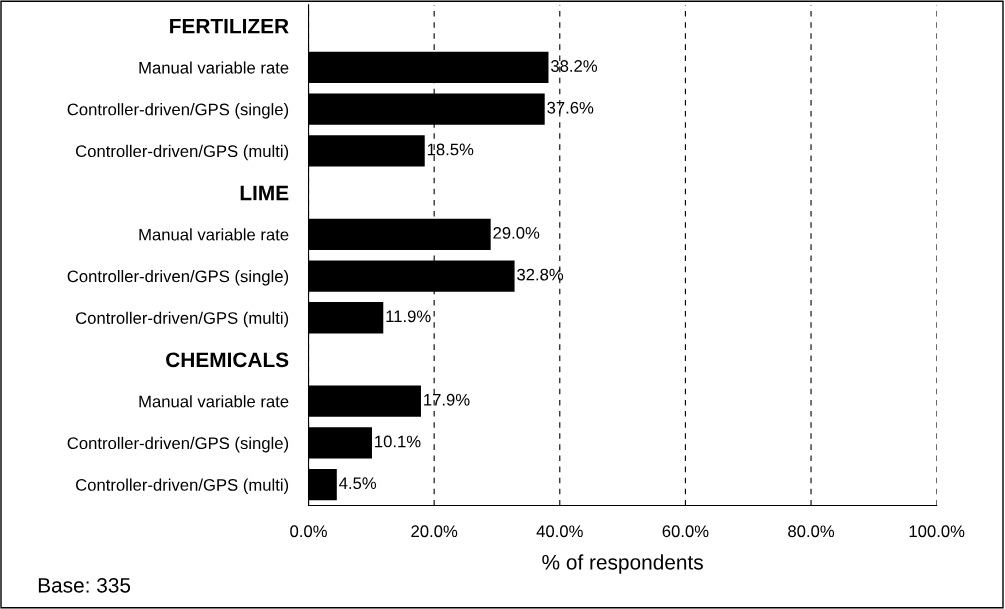 This screenshot has width=1005, height=609. I want to click on y-tick-label: FERTILIZER, so click(229, 26).